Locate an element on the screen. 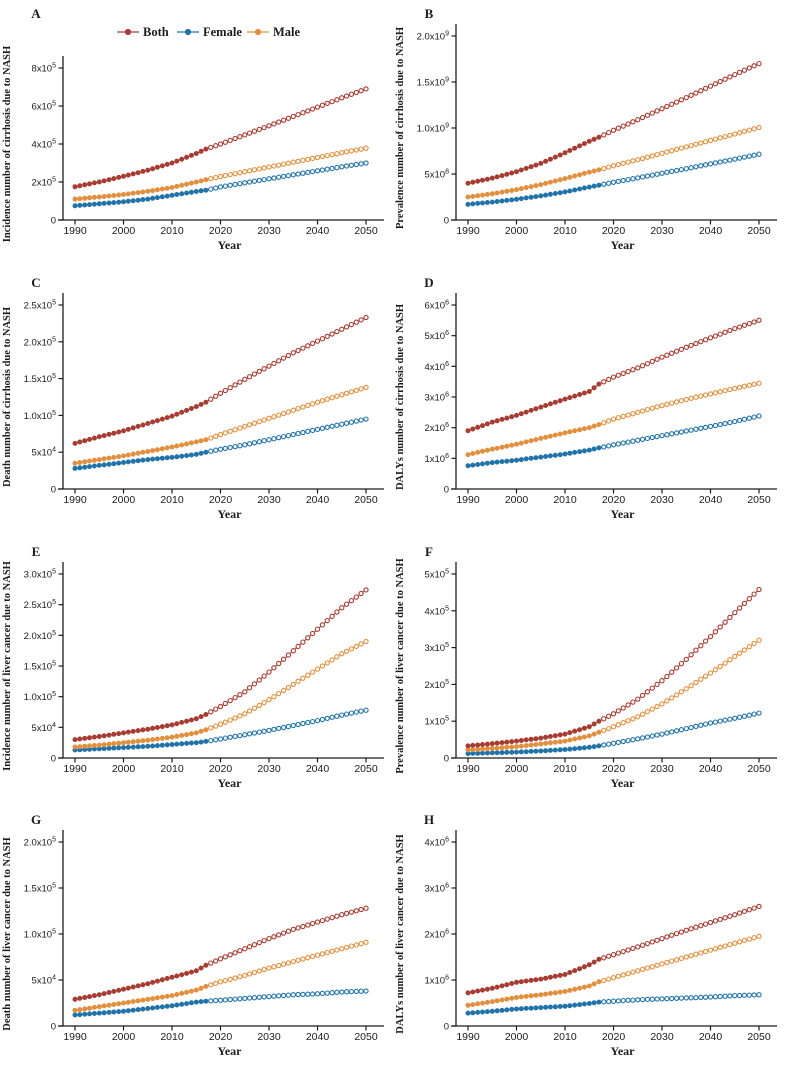  x-tick-label: 1990 is located at coordinates (468, 500).